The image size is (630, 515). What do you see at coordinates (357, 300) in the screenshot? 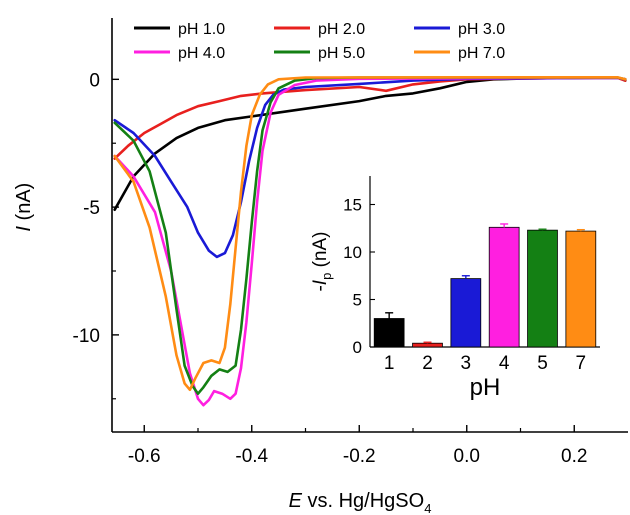
I see `inset-y-tick-label: 5` at bounding box center [357, 300].